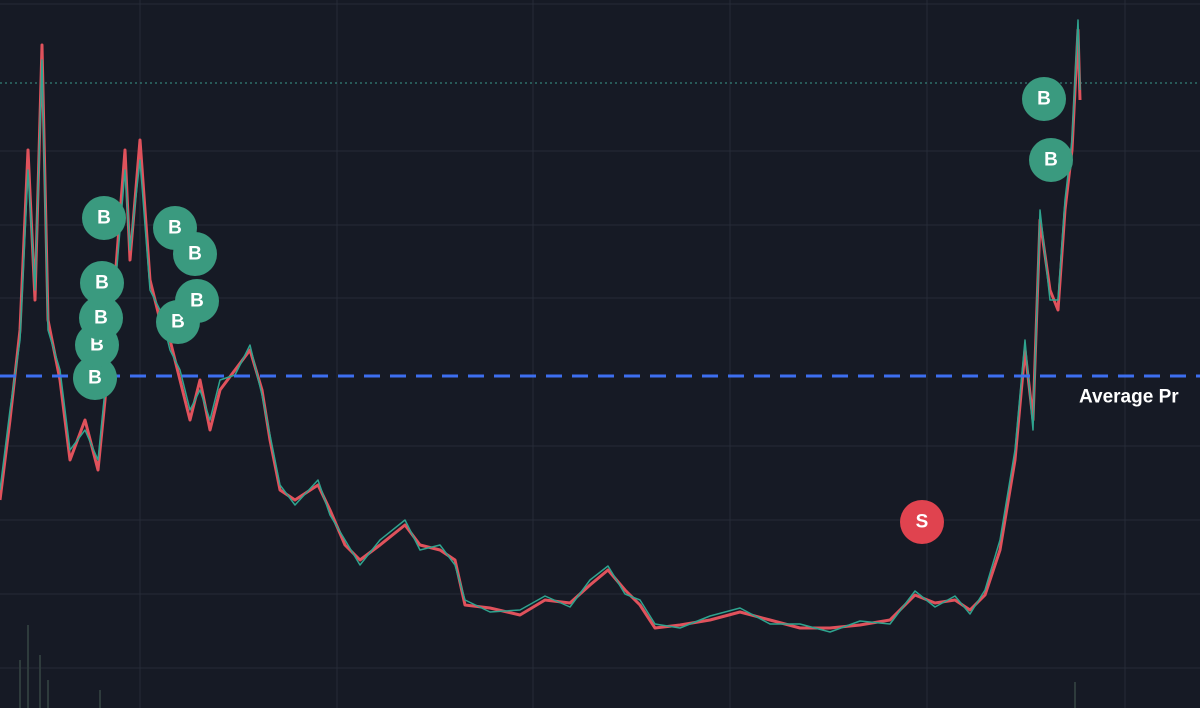  What do you see at coordinates (547, 666) in the screenshot?
I see `volume-bars` at bounding box center [547, 666].